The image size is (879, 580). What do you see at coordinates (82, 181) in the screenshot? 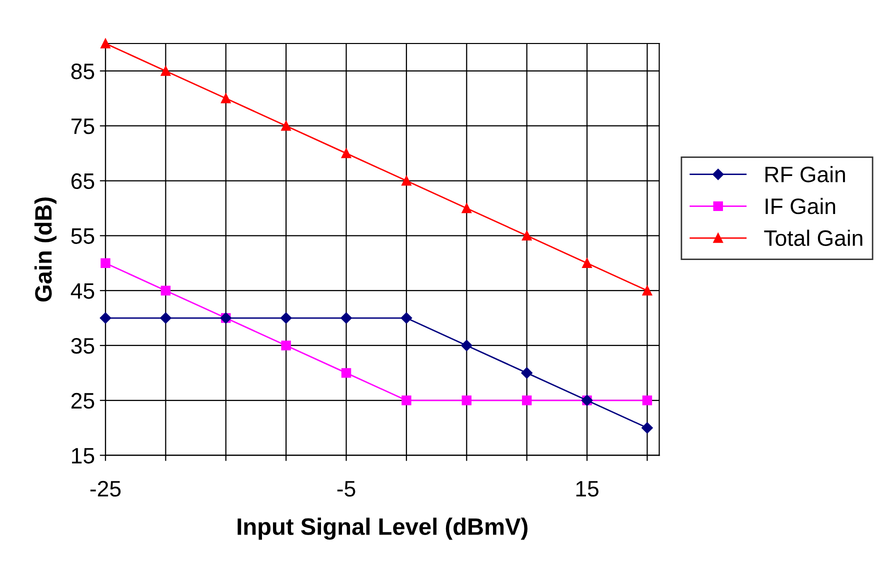
I see `y-tick-label: 65` at bounding box center [82, 181].